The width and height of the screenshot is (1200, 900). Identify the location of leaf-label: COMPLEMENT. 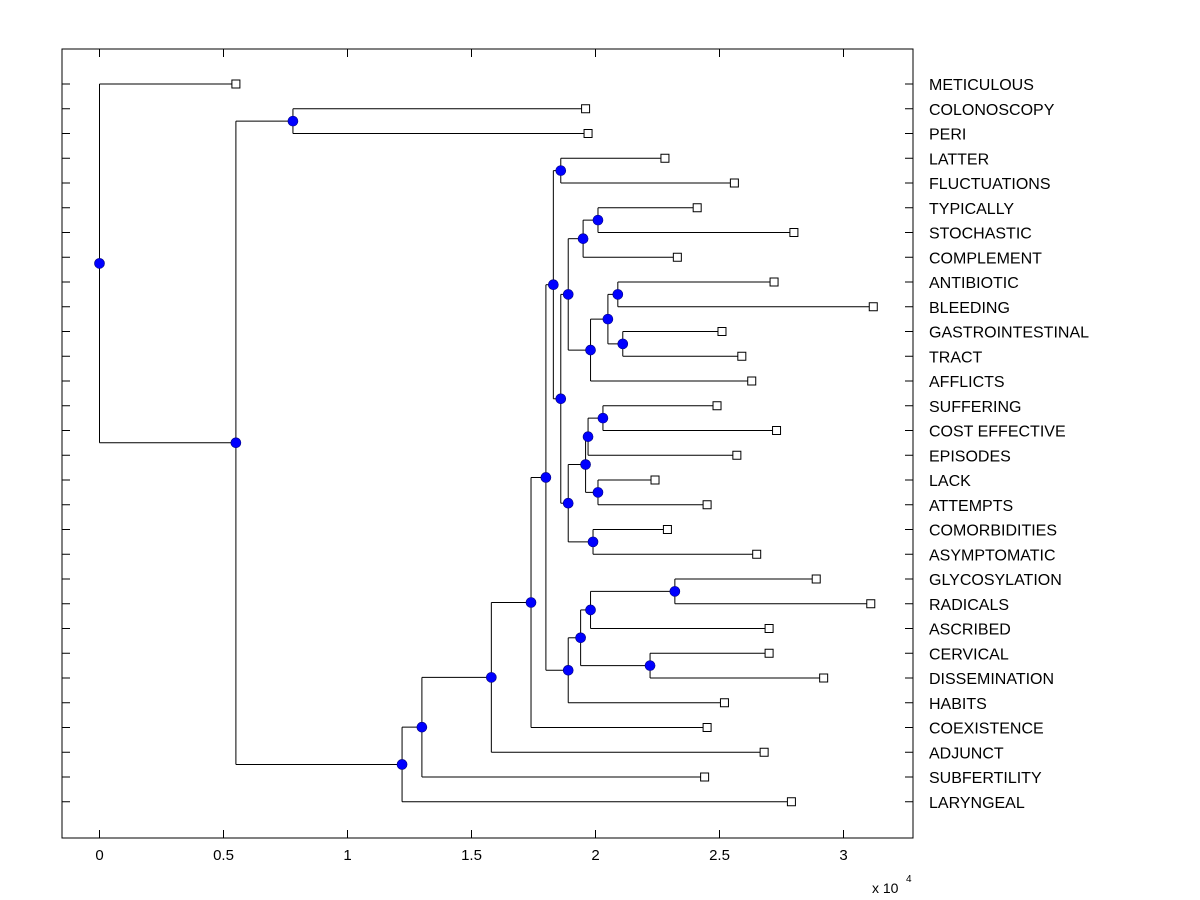
(985, 258).